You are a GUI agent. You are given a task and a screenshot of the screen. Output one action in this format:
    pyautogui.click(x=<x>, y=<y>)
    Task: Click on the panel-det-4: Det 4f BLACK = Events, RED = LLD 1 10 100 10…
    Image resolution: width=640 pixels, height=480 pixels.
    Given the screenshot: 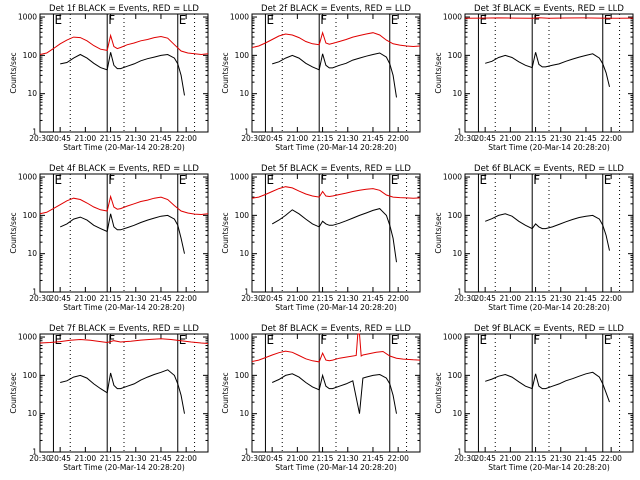 What is the action you would take?
    pyautogui.click(x=109, y=238)
    